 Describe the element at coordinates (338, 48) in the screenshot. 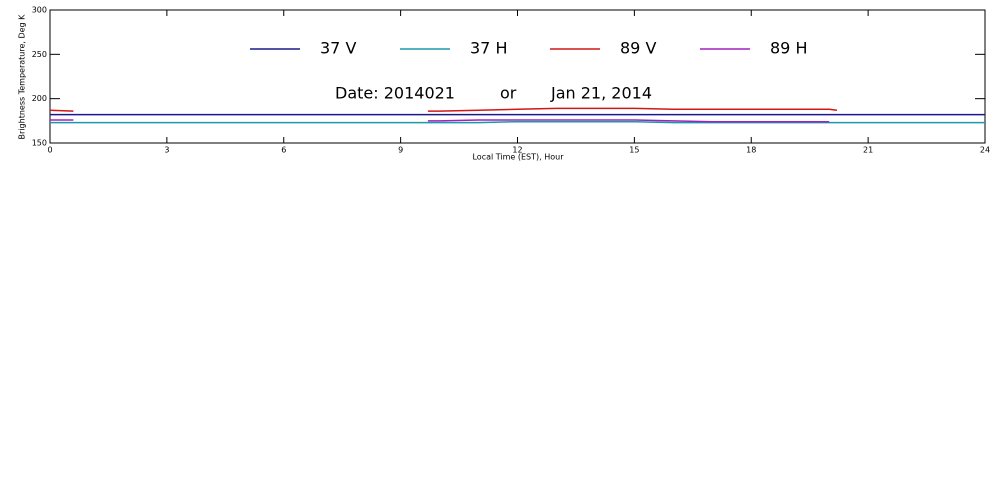

I see `legend-label: 37 V` at that location.